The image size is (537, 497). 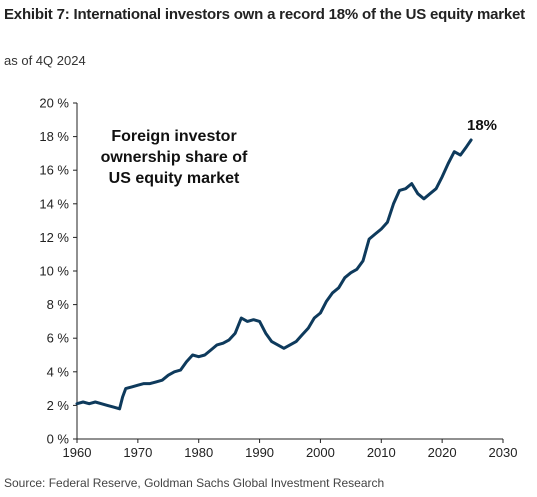 I want to click on y-tick-label: 12 %, so click(x=54, y=237).